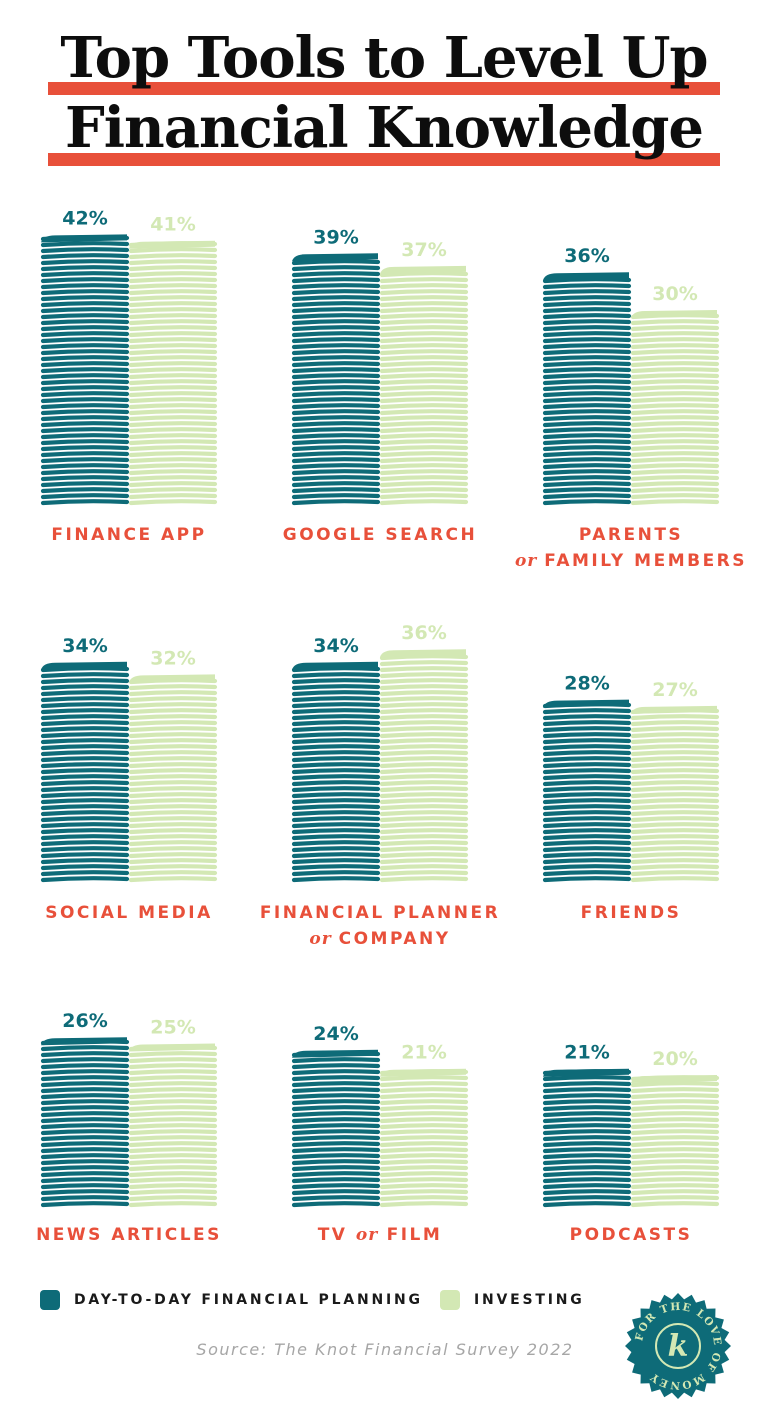  Describe the element at coordinates (674, 294) in the screenshot. I see `value-label-investing-parents-or-family-members: 30%` at that location.